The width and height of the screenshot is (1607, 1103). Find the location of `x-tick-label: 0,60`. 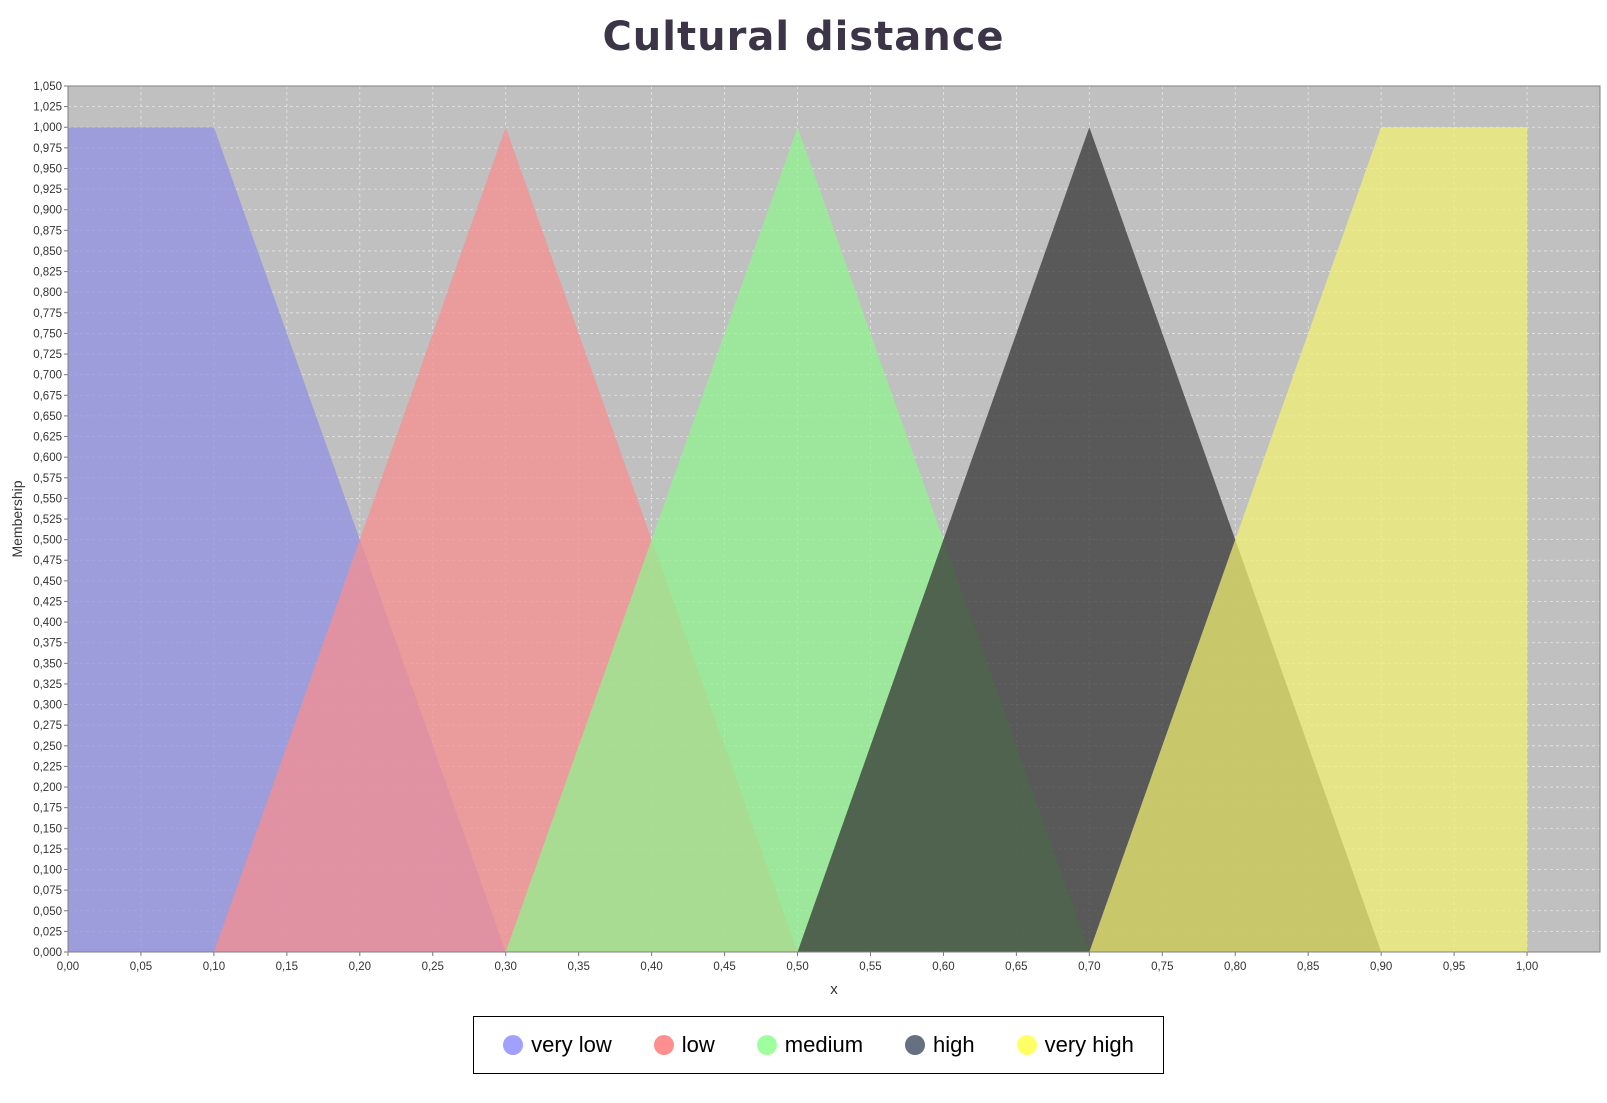

x-tick-label: 0,60 is located at coordinates (943, 967).